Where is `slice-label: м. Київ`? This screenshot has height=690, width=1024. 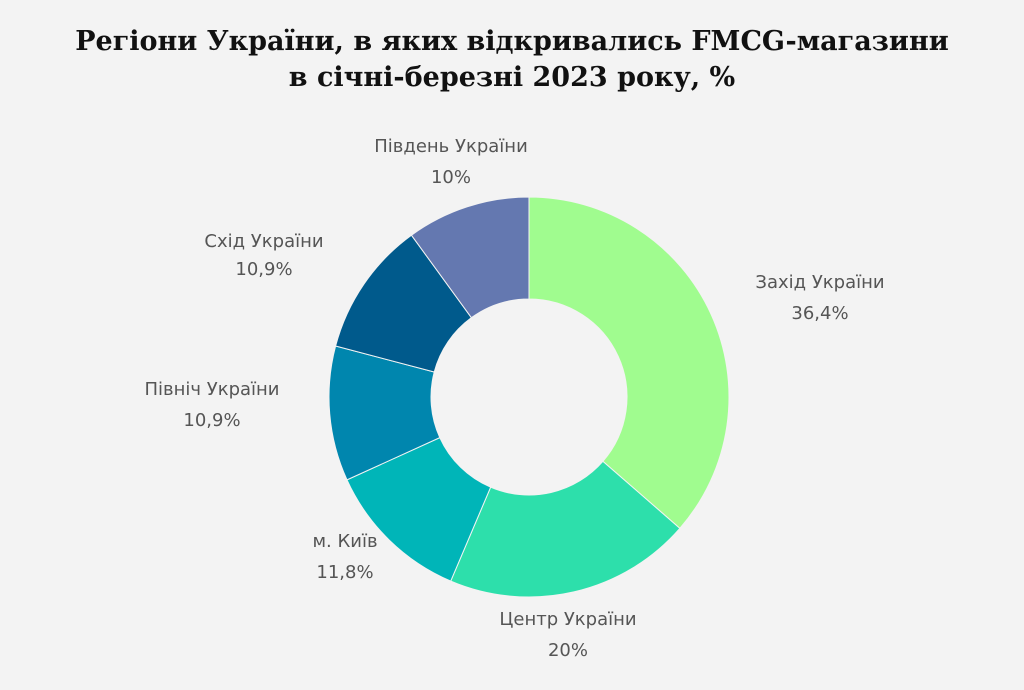
slice-label: м. Київ is located at coordinates (344, 541).